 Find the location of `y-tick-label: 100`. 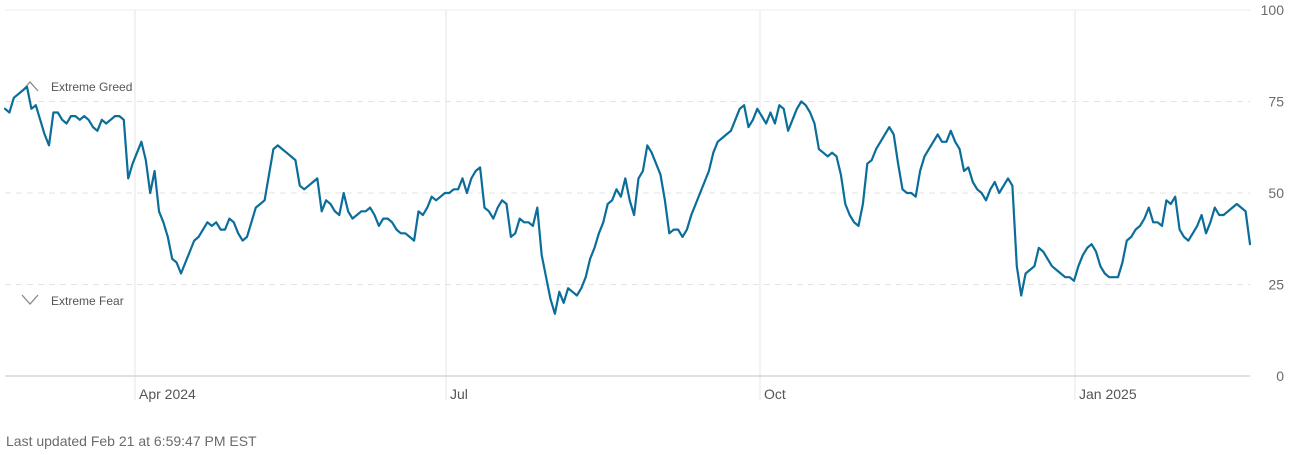

y-tick-label: 100 is located at coordinates (1273, 10).